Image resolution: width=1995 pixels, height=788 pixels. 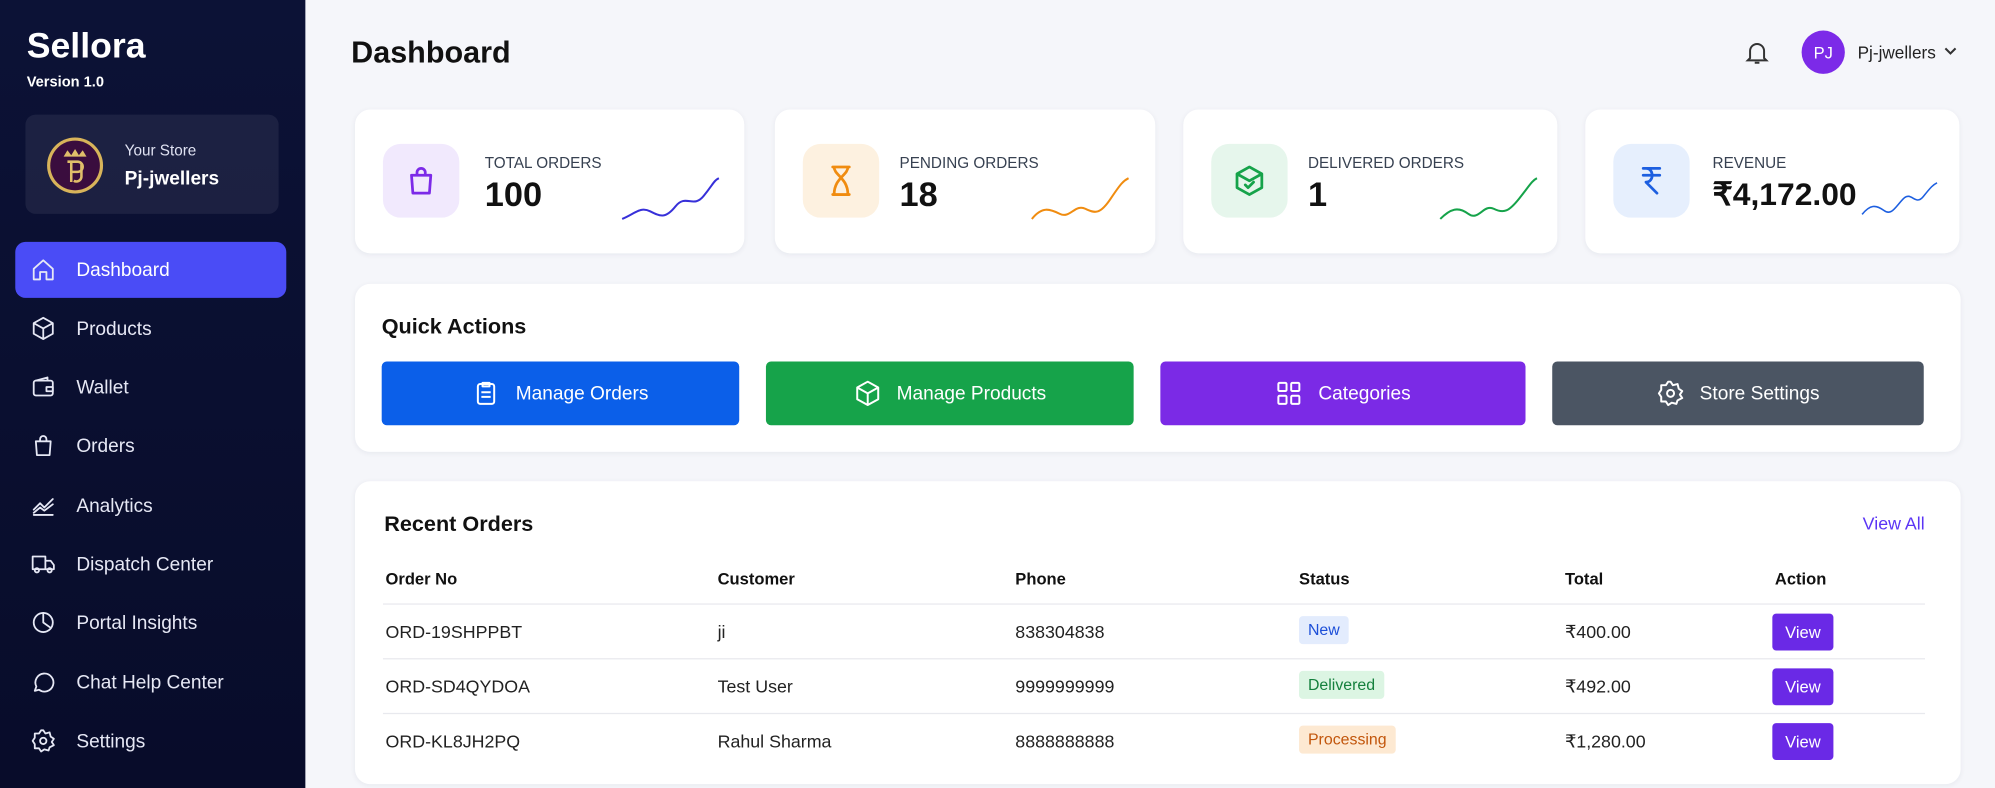 I want to click on column-header: Total, so click(x=1584, y=579).